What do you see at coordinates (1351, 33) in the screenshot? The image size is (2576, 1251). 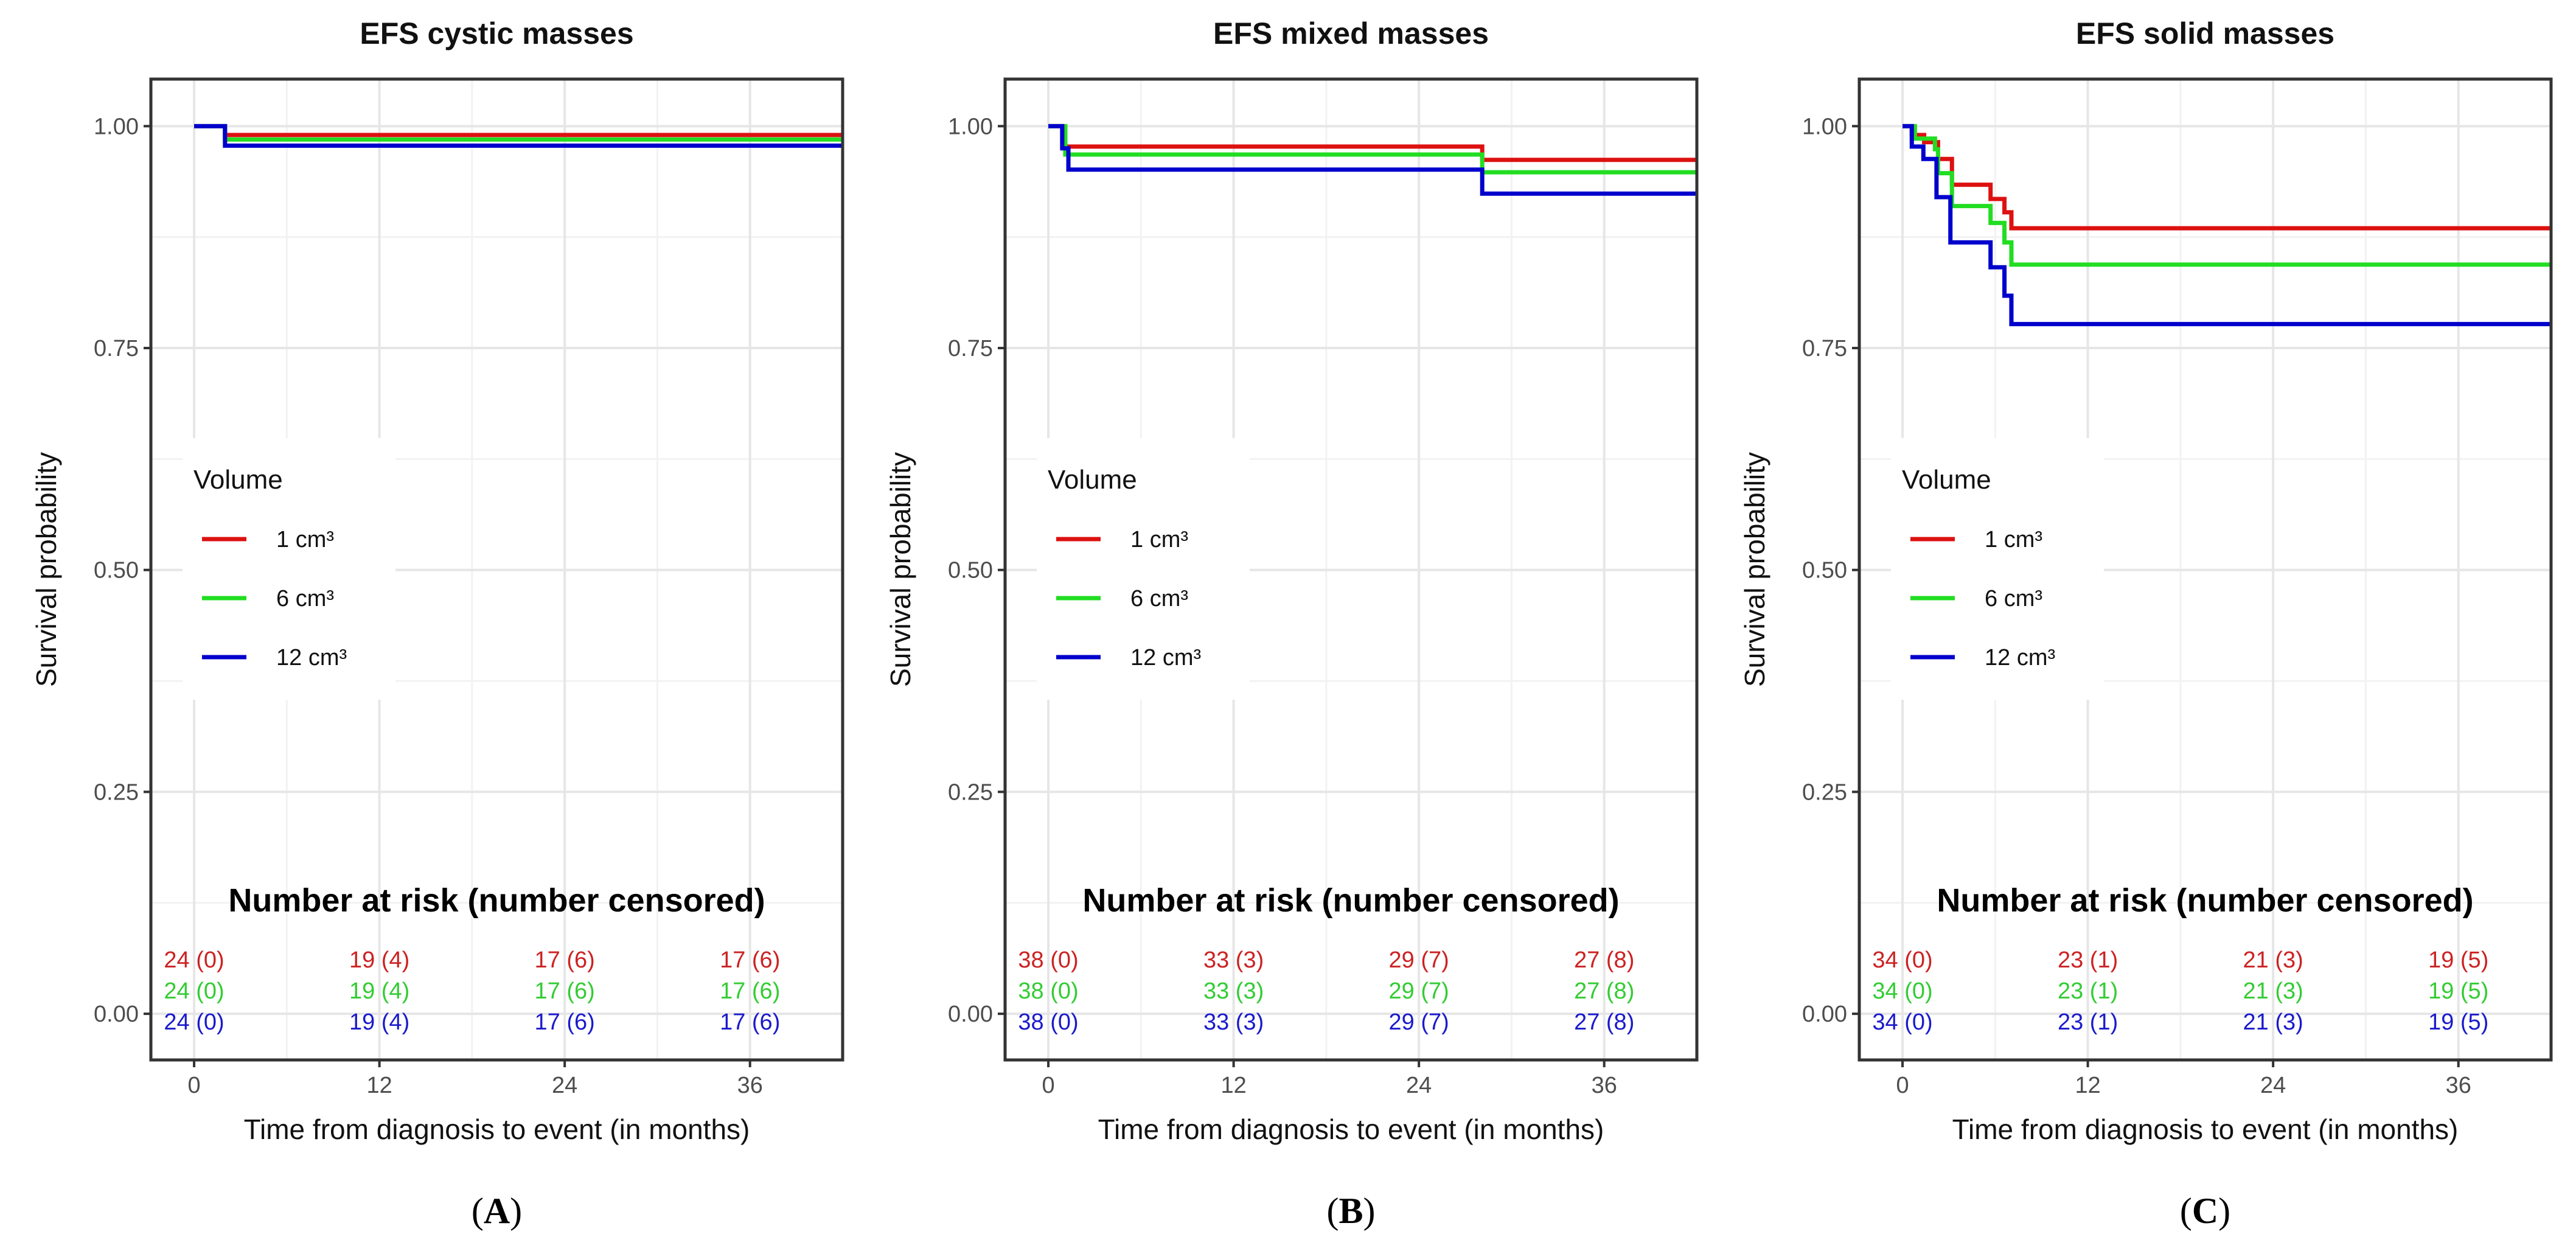 I see `chart-title: EFS mixed masses` at bounding box center [1351, 33].